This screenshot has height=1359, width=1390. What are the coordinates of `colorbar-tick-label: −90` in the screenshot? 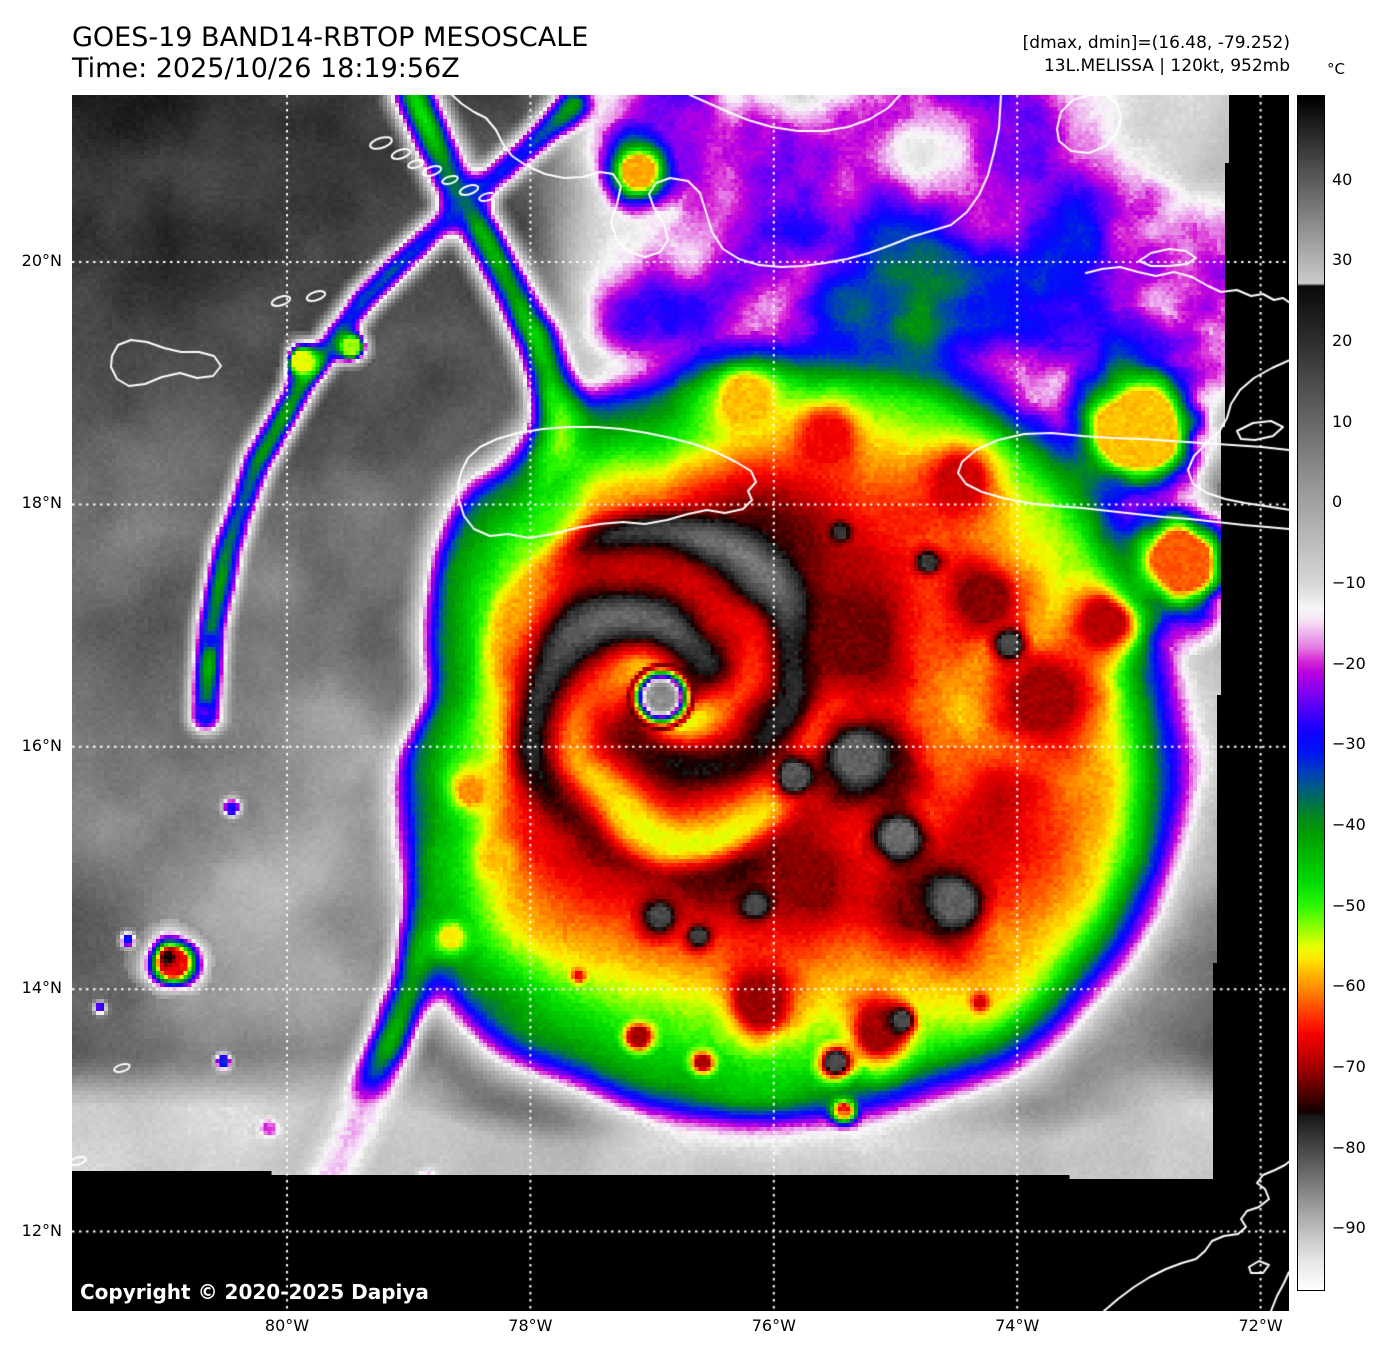 It's located at (1349, 1228).